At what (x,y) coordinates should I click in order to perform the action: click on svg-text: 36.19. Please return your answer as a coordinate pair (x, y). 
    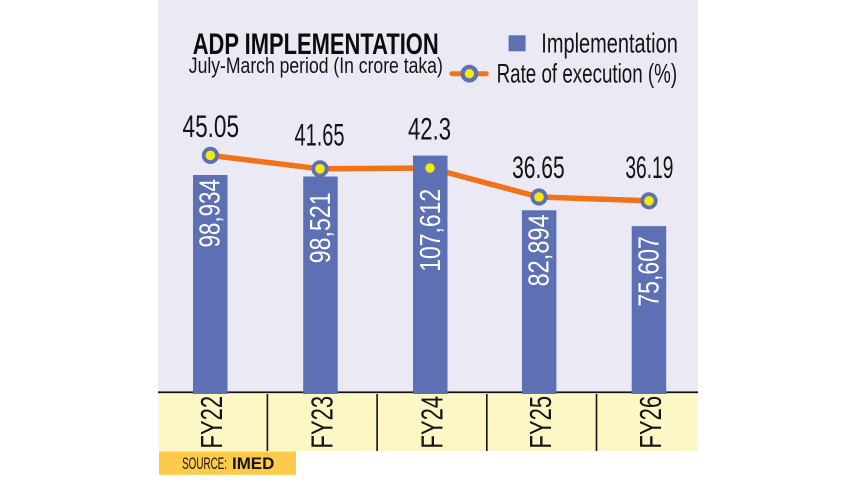
    Looking at the image, I should click on (649, 167).